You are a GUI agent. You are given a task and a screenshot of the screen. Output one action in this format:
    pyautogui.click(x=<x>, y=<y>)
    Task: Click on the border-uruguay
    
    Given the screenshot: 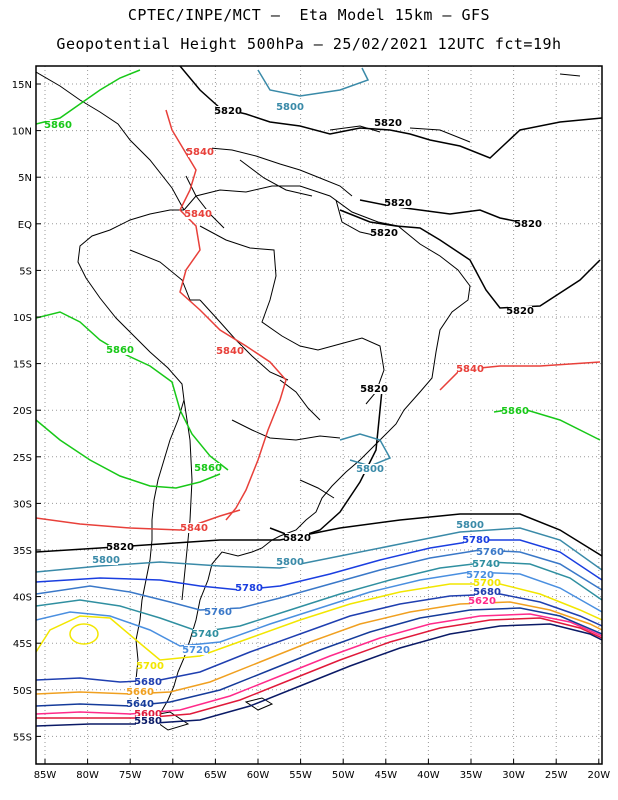 What is the action you would take?
    pyautogui.click(x=317, y=489)
    